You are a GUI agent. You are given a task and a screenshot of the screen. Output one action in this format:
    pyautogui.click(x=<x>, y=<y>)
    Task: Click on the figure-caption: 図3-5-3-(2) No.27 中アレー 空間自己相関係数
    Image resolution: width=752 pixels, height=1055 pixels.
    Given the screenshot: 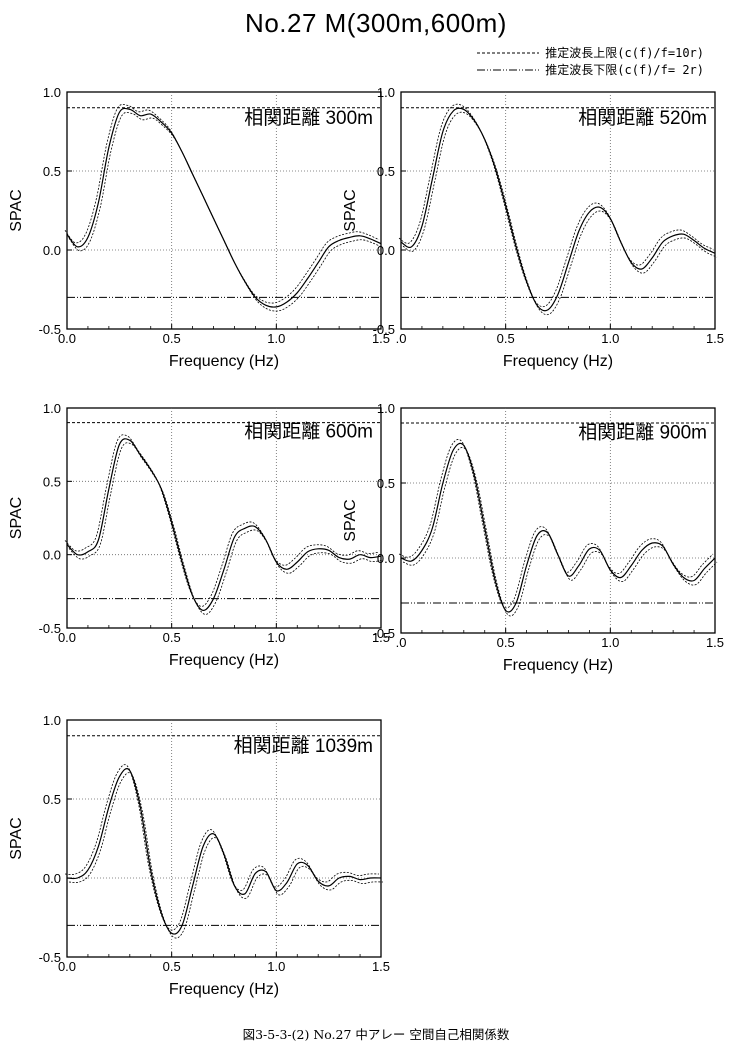 What is the action you would take?
    pyautogui.click(x=376, y=1034)
    